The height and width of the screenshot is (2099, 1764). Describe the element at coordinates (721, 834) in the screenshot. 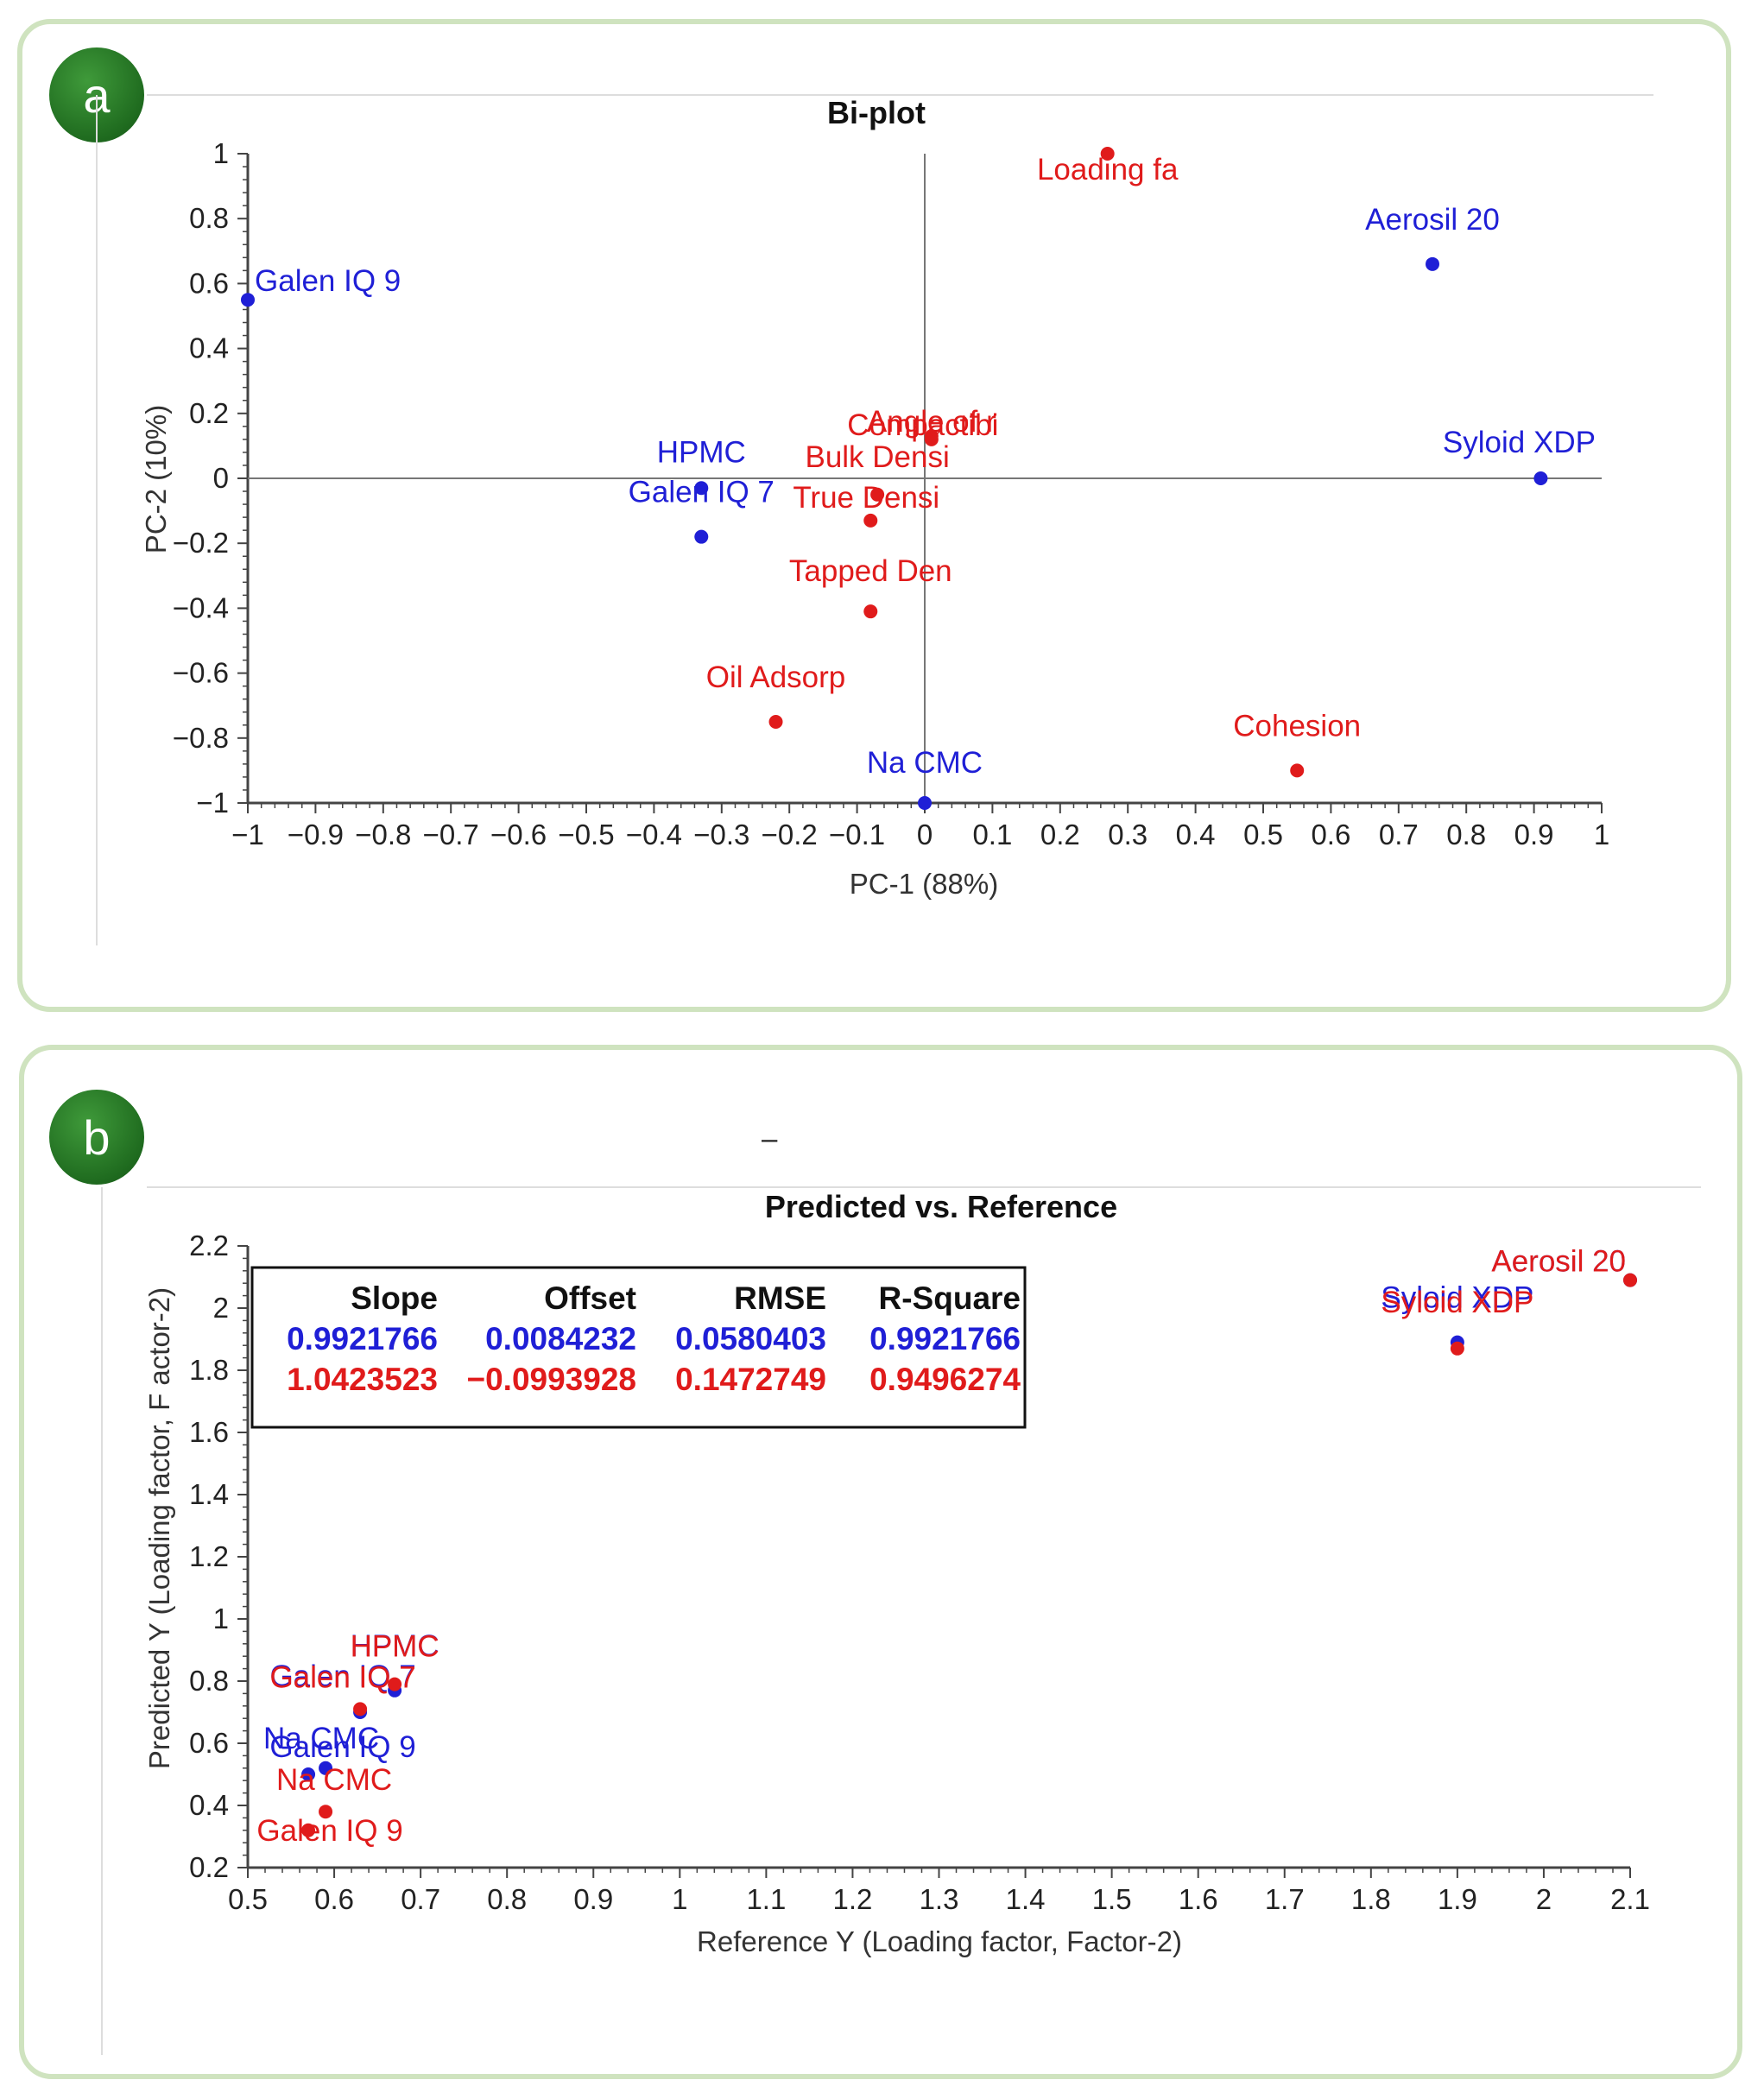

I see `x-tick-label: −0.3` at that location.